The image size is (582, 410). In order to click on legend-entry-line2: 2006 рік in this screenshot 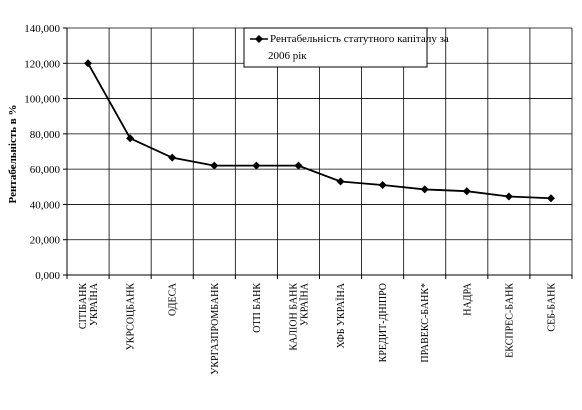, I will do `click(287, 56)`.